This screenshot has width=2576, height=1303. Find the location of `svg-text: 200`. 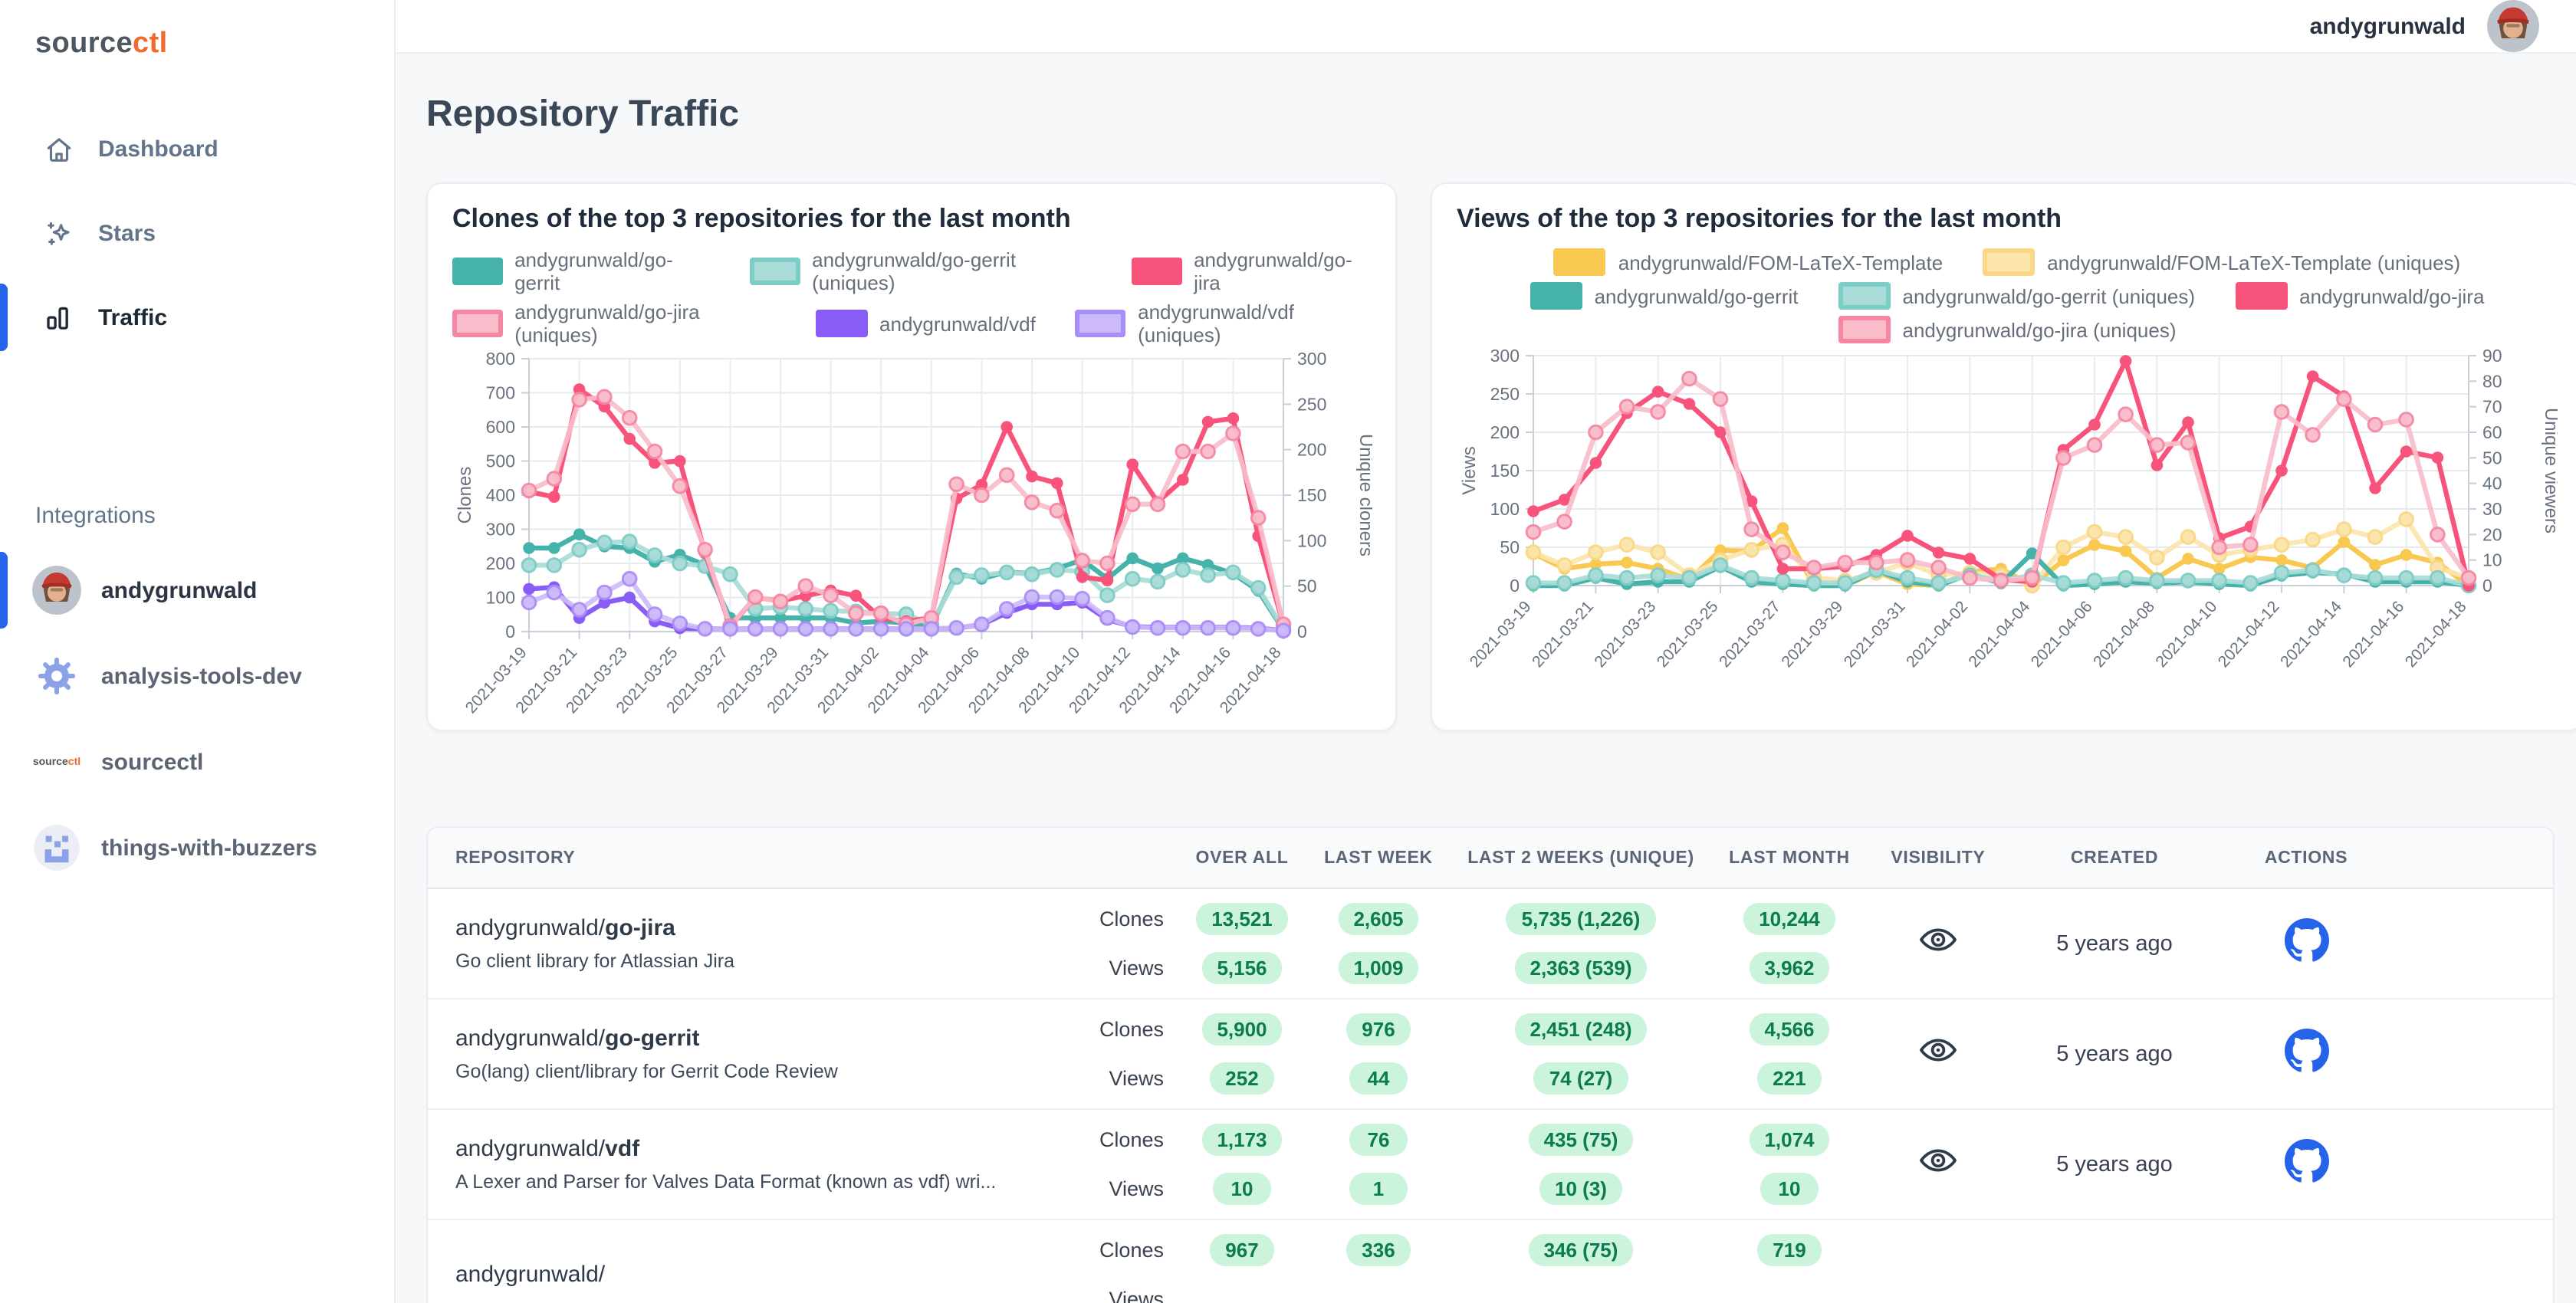

svg-text: 200 is located at coordinates (1311, 450).